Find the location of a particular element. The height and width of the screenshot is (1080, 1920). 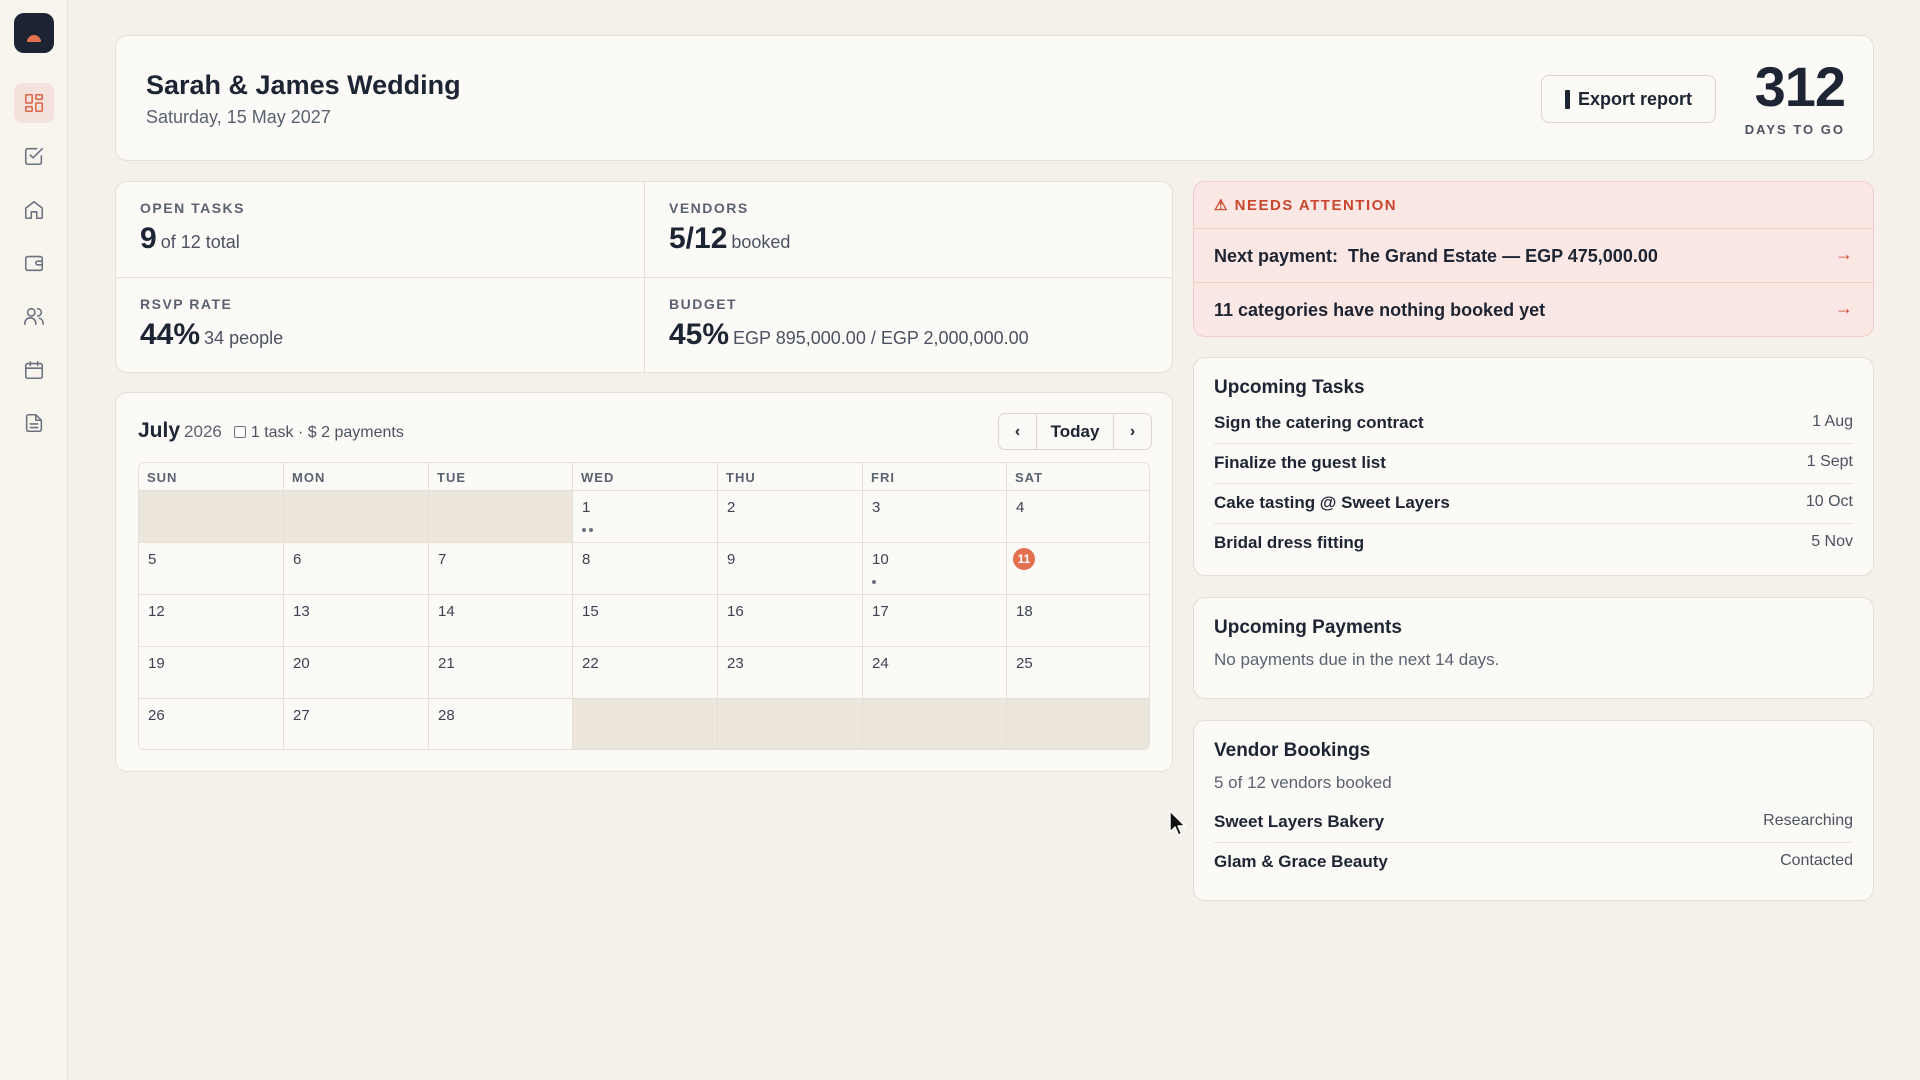

calendar-day-number: 13 is located at coordinates (301, 611).